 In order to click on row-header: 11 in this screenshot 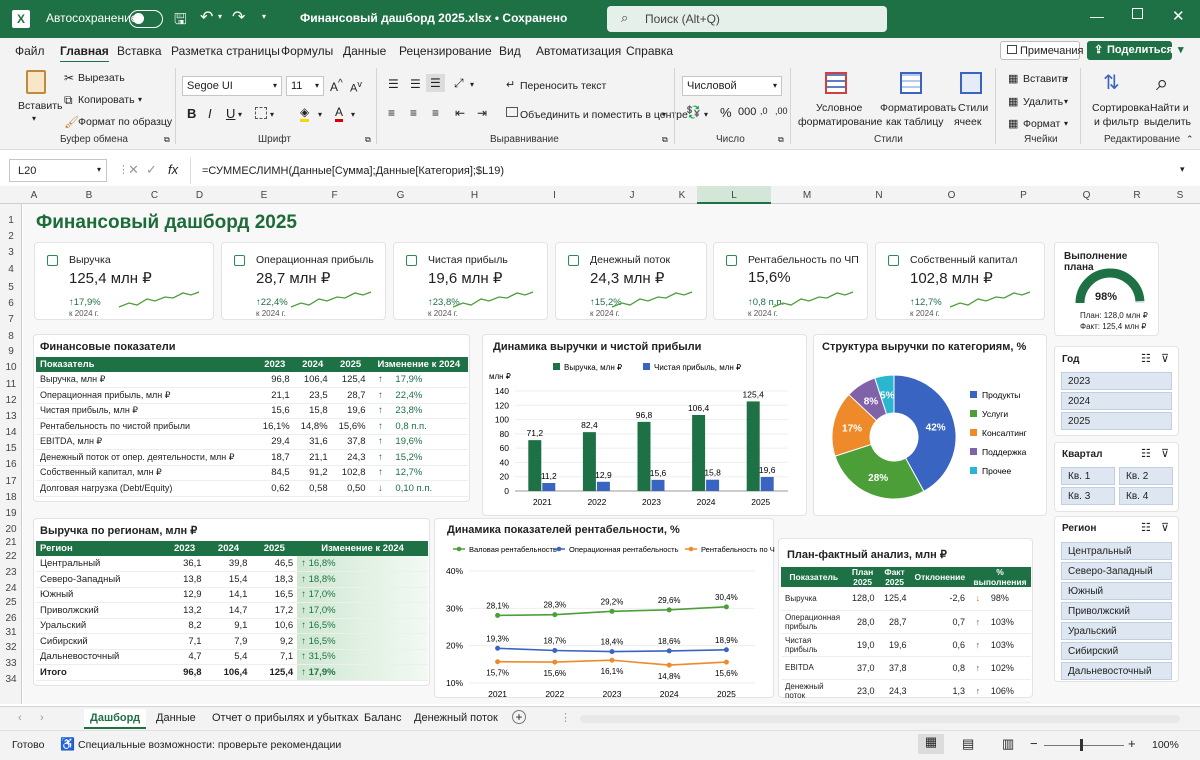, I will do `click(11, 384)`.